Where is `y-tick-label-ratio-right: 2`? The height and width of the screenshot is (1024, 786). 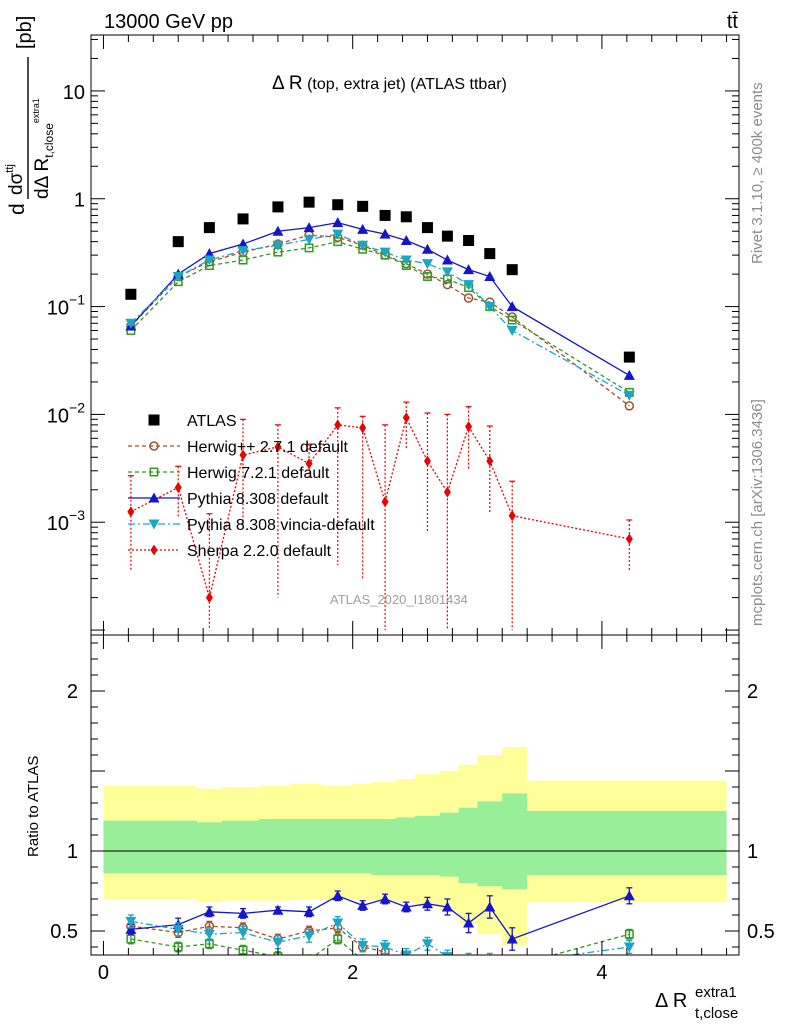 y-tick-label-ratio-right: 2 is located at coordinates (752, 692).